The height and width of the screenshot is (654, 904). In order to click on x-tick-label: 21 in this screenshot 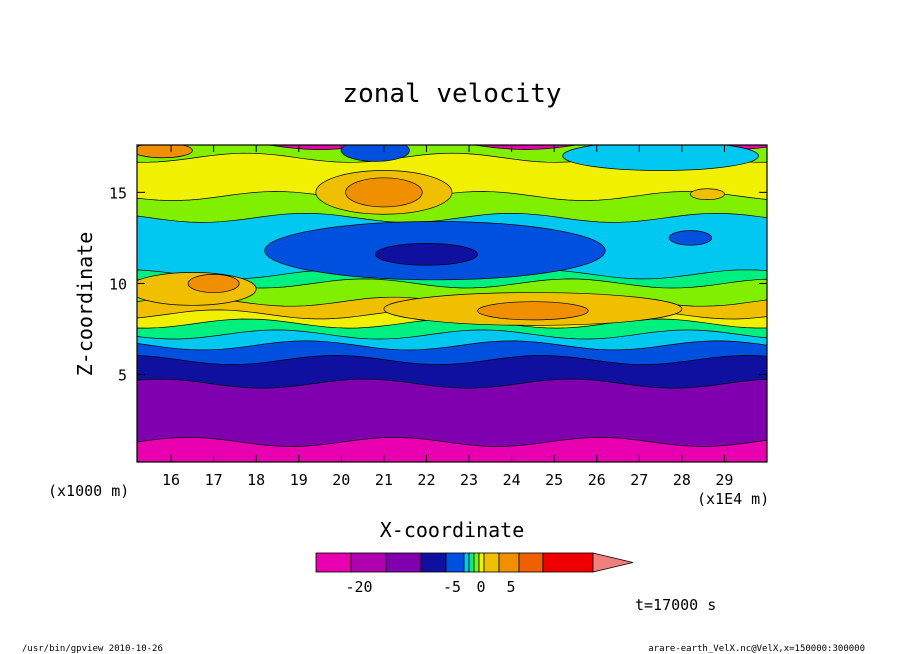, I will do `click(384, 480)`.